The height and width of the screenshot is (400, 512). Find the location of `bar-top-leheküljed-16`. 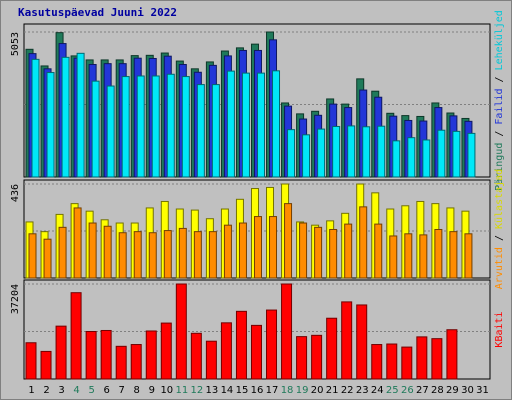

bar-top-leheküljed-16 is located at coordinates (260, 125).